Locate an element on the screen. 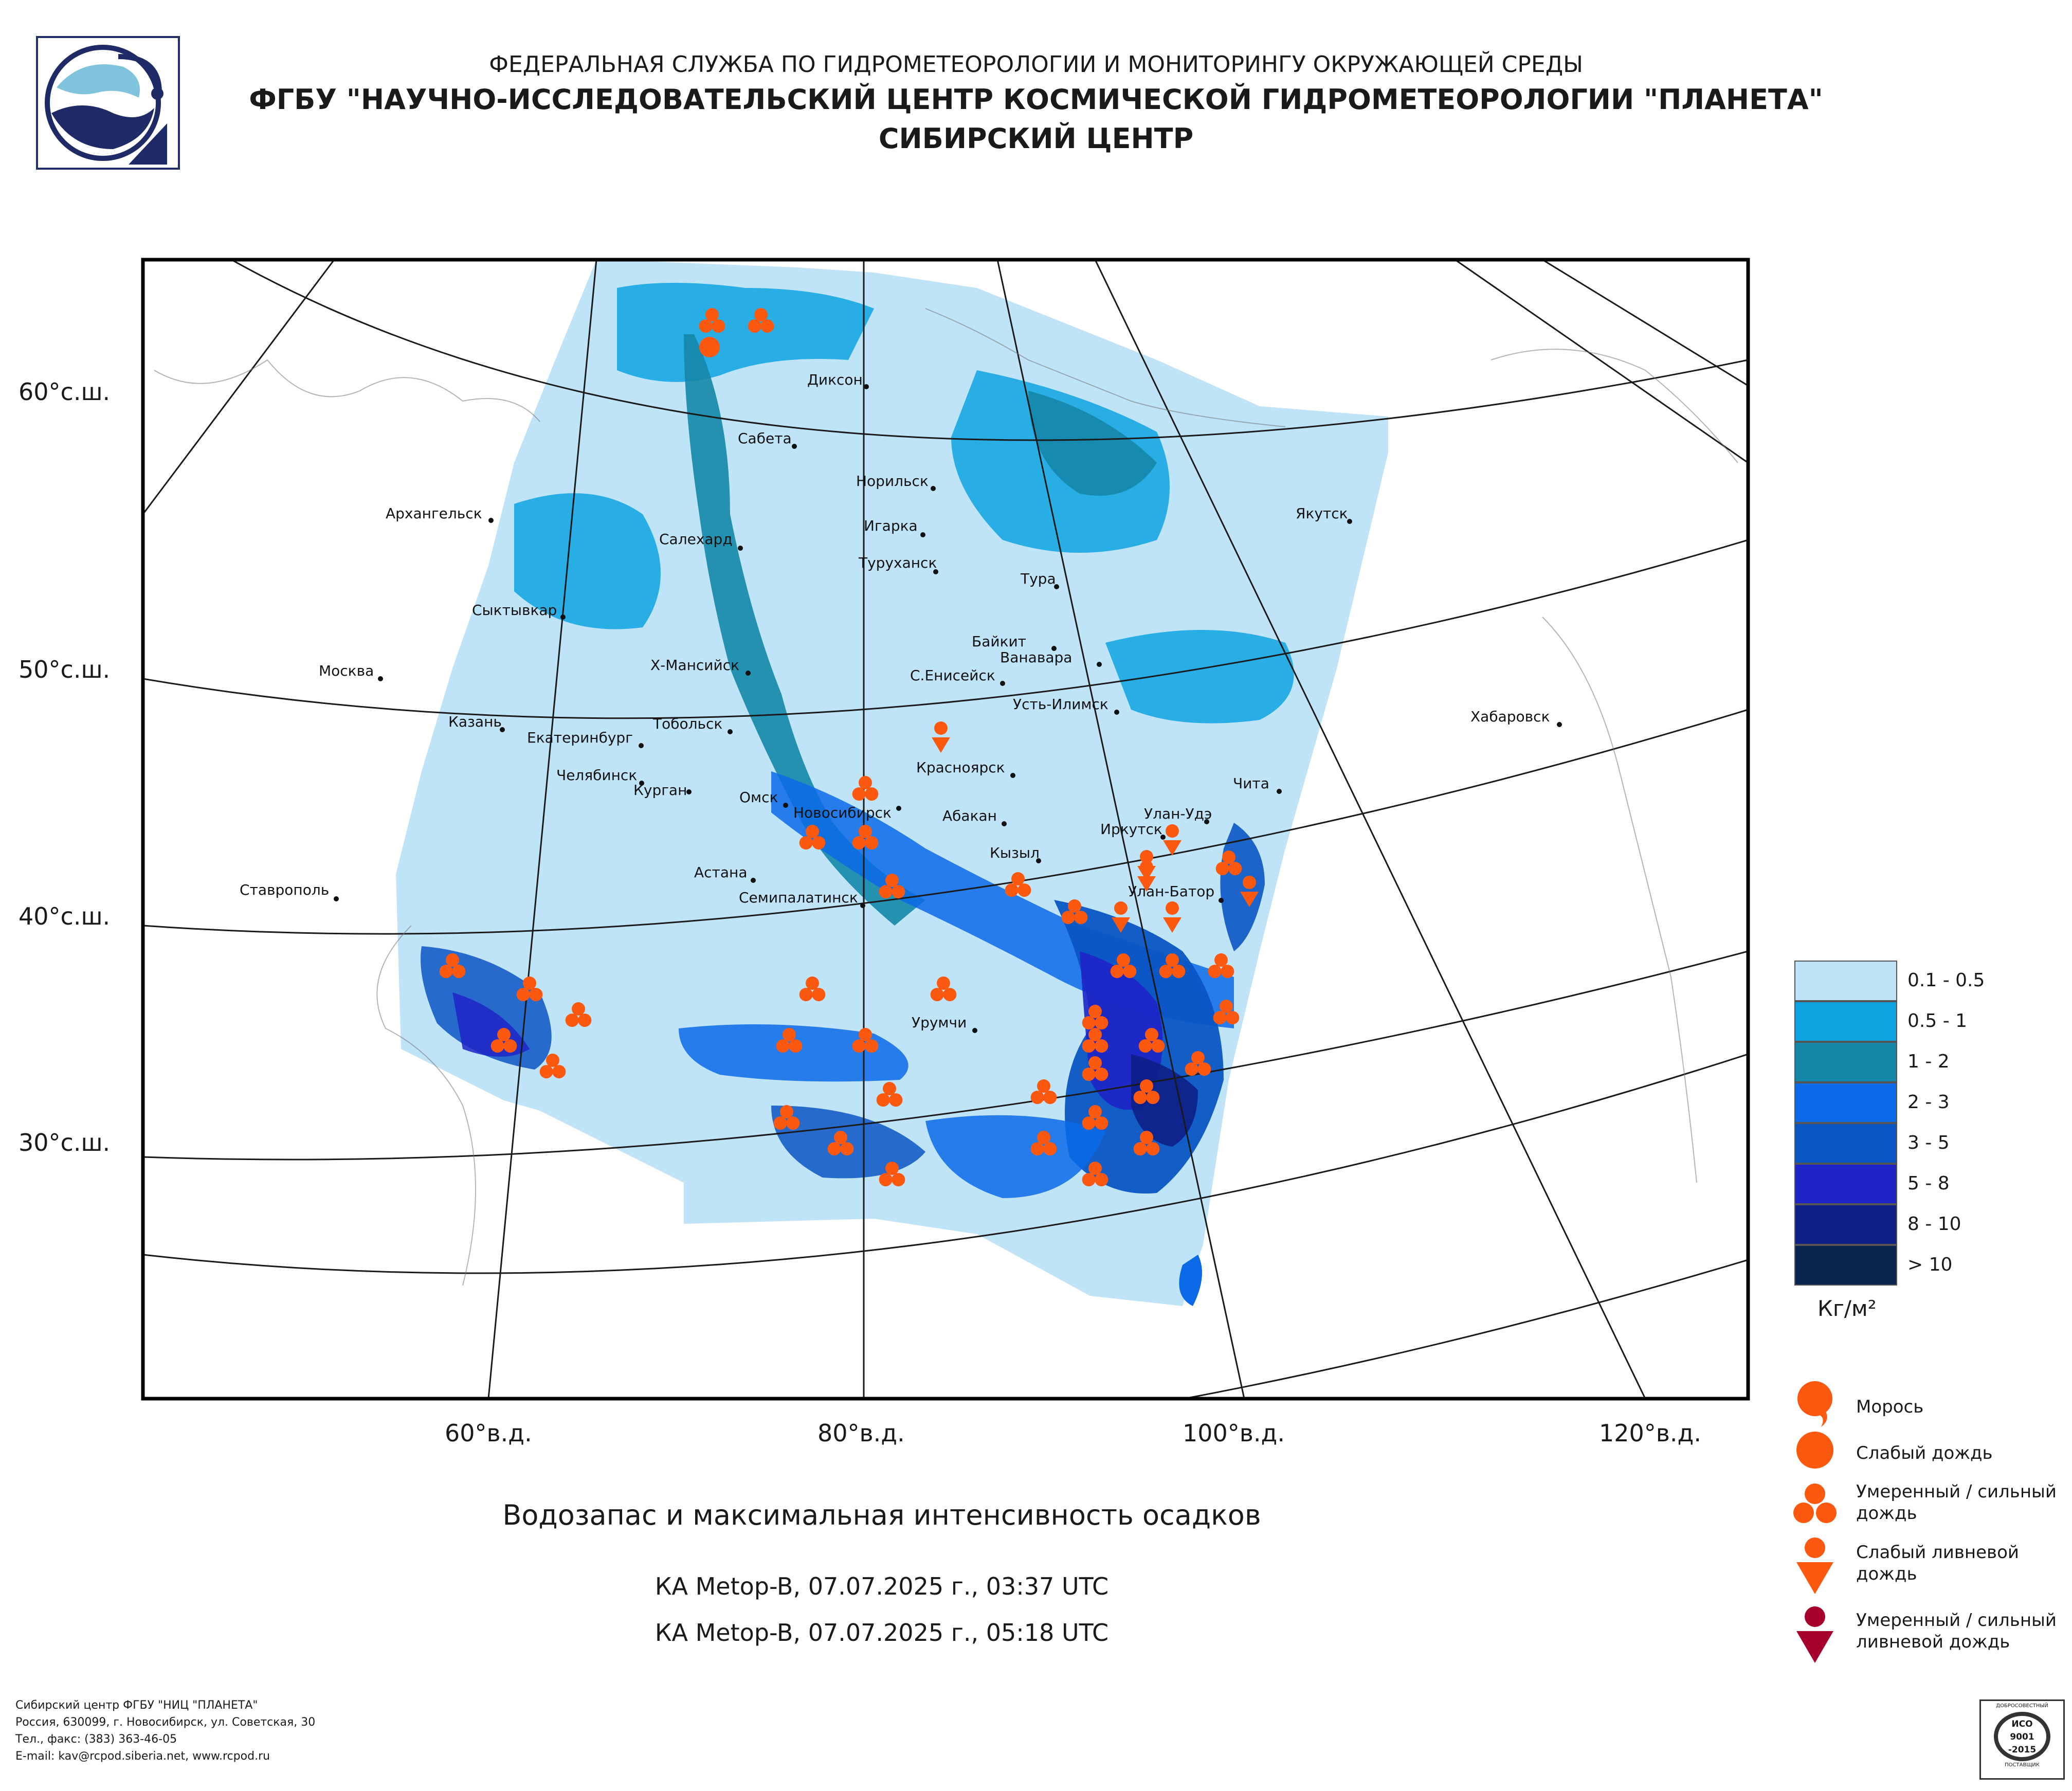 This screenshot has height=1791, width=2072. iso-badge-text2: 9001 is located at coordinates (2022, 1737).